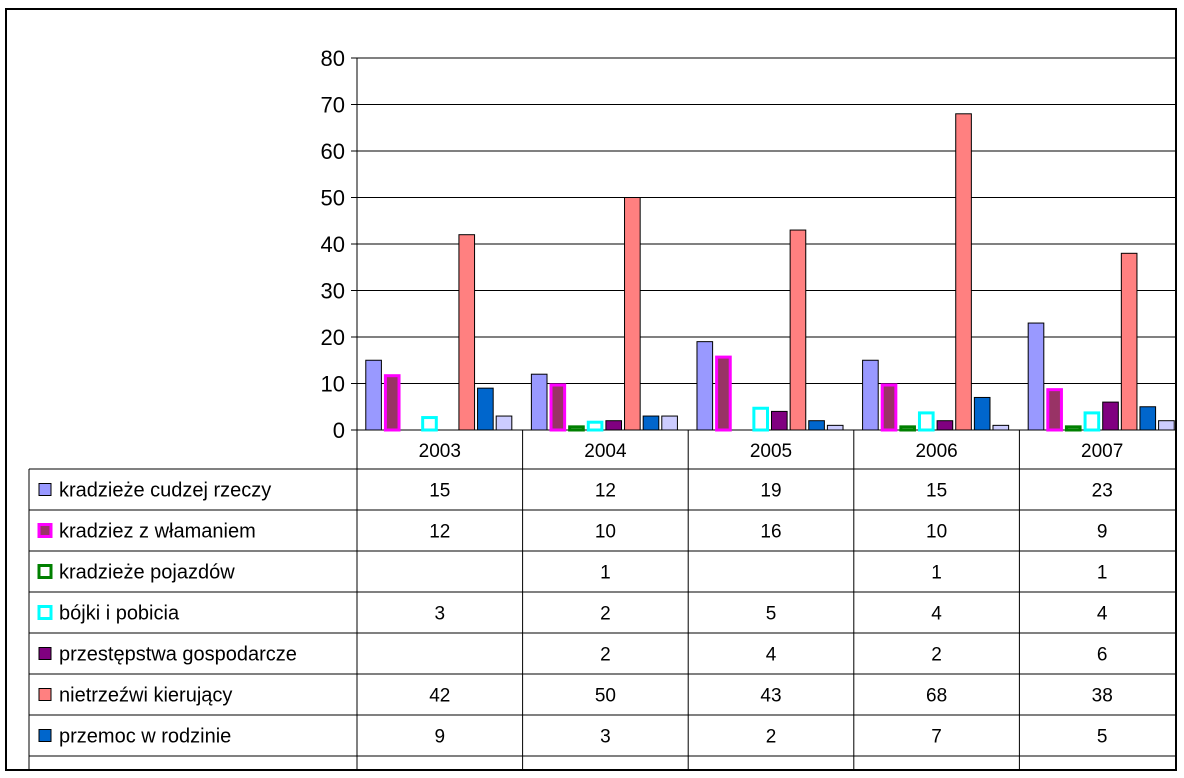  What do you see at coordinates (605, 696) in the screenshot?
I see `table-value: 50` at bounding box center [605, 696].